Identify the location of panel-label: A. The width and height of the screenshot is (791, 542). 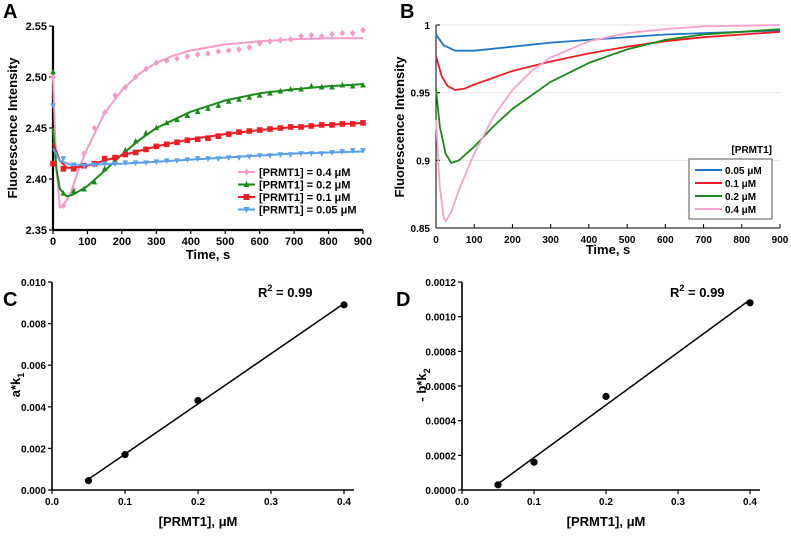
(10, 12).